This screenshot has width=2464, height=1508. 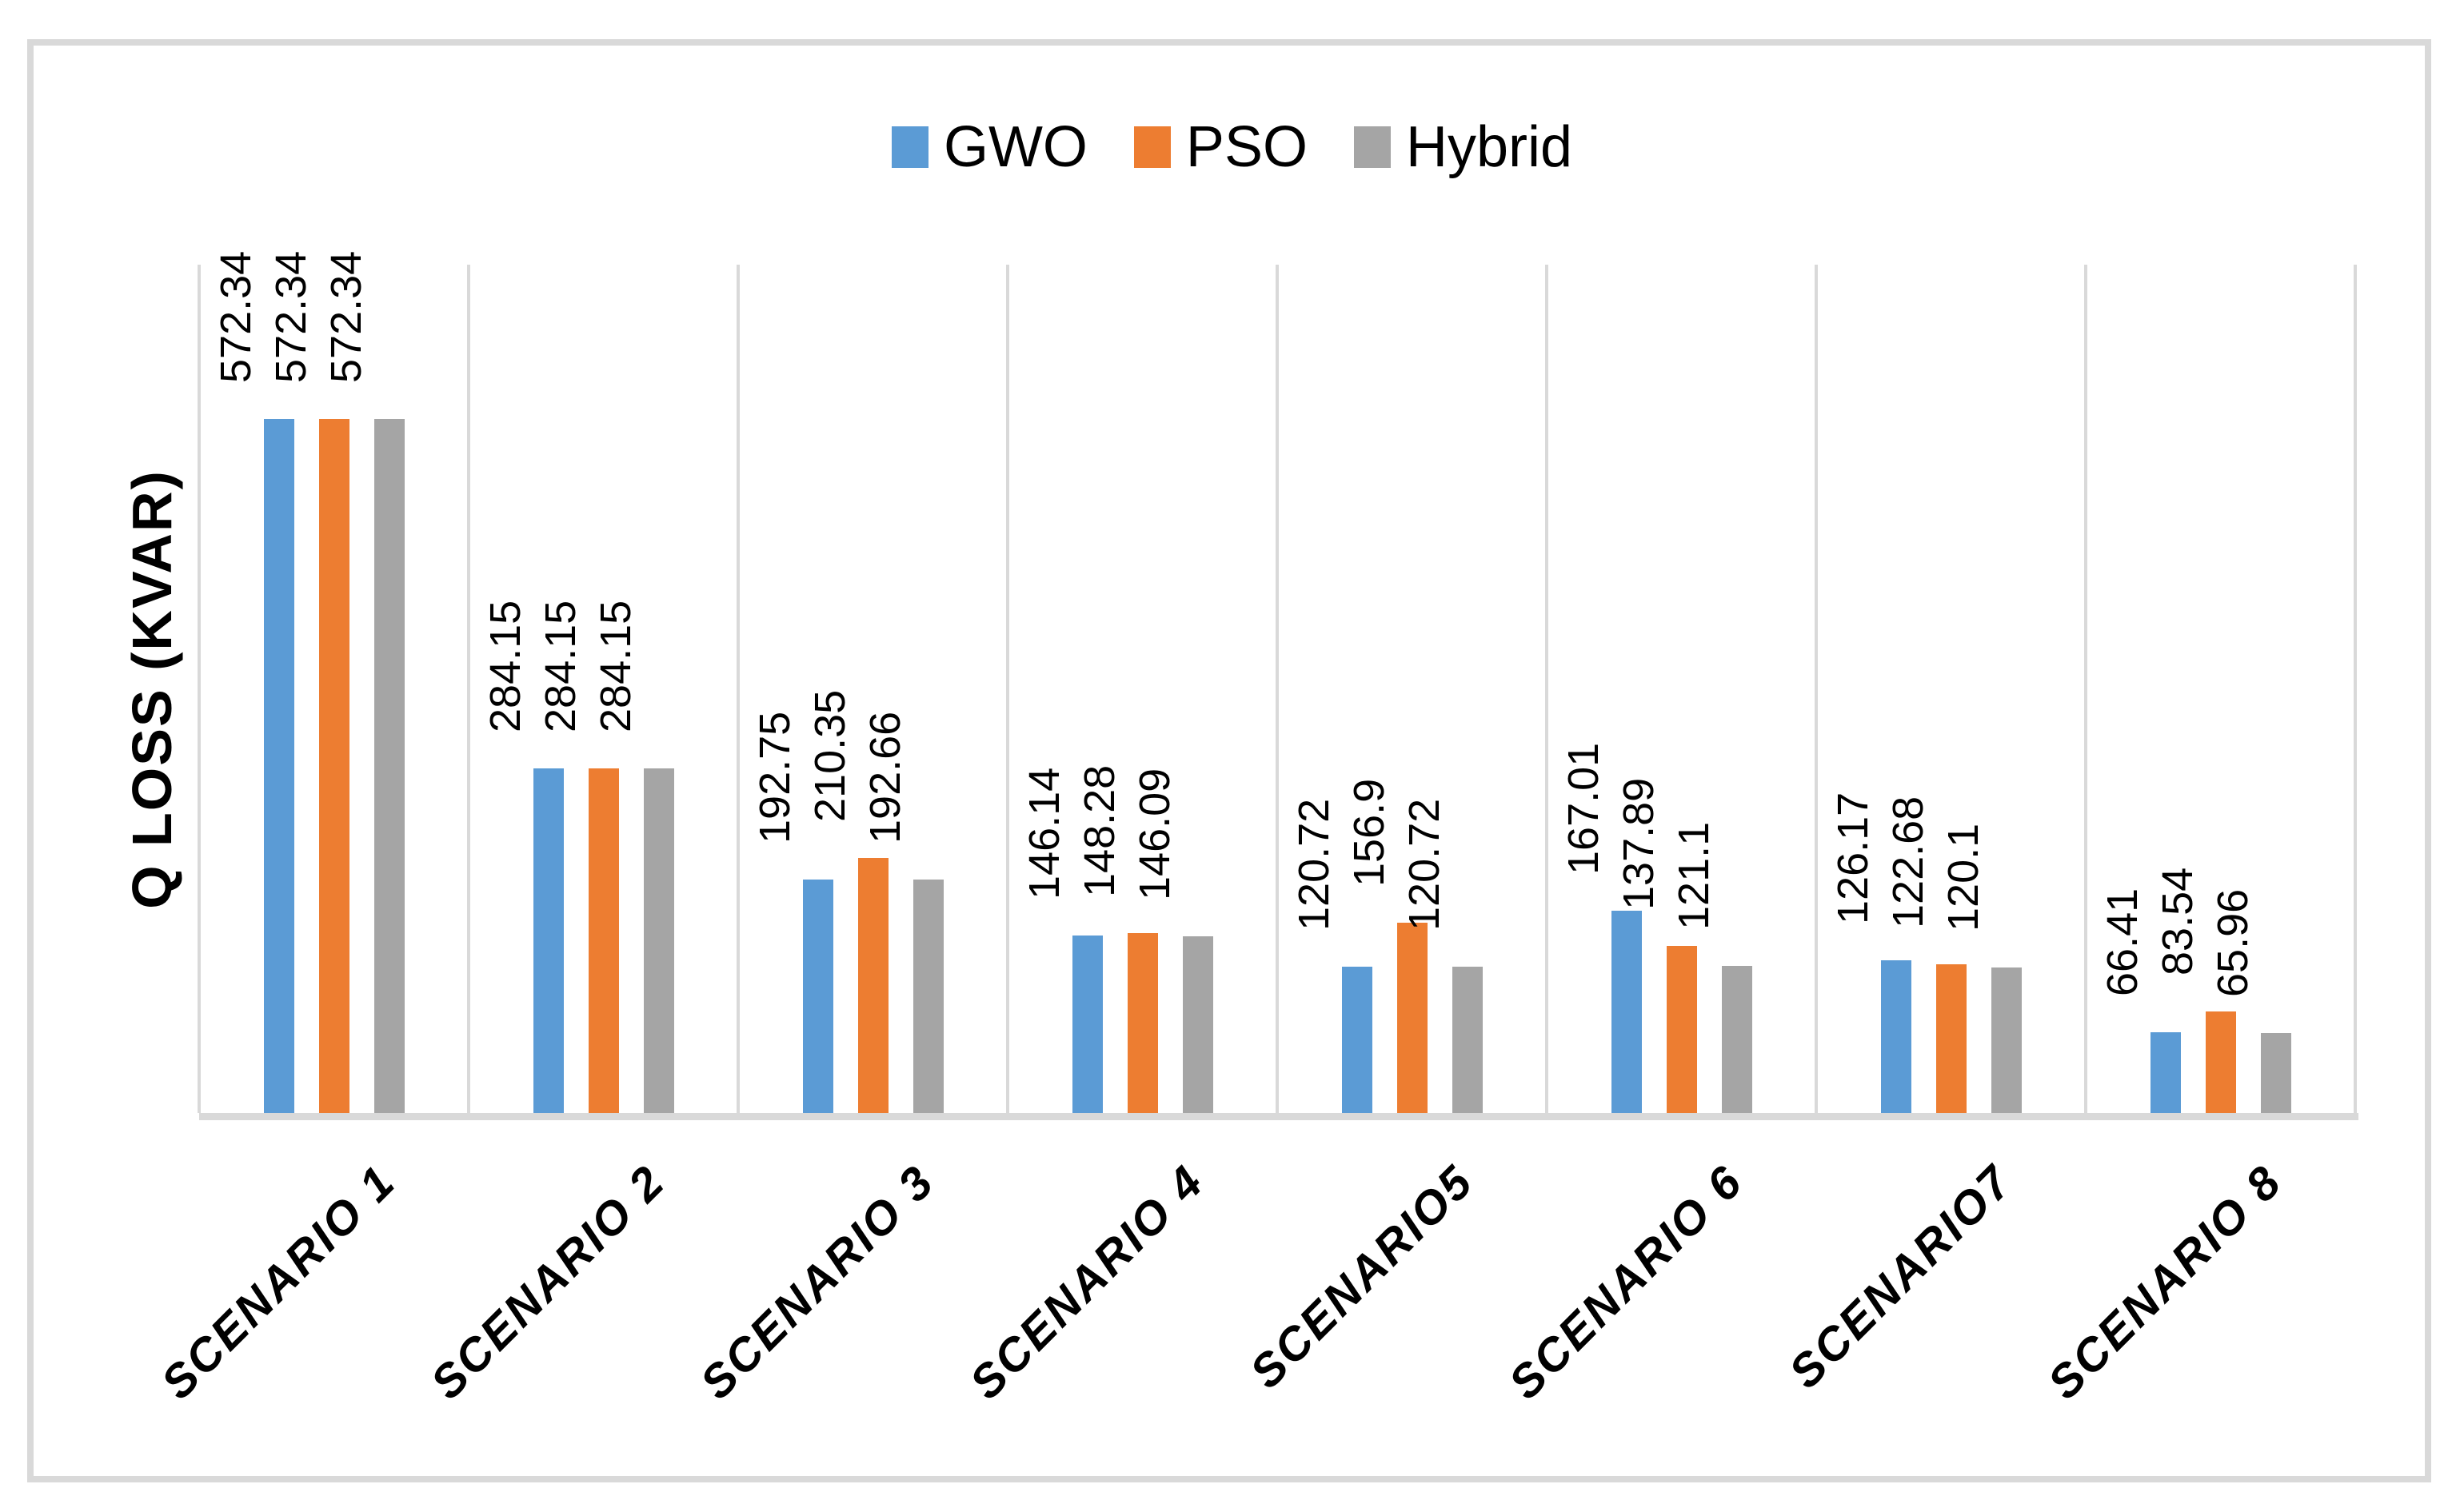 What do you see at coordinates (1099, 830) in the screenshot?
I see `bar-value-label: 148.28` at bounding box center [1099, 830].